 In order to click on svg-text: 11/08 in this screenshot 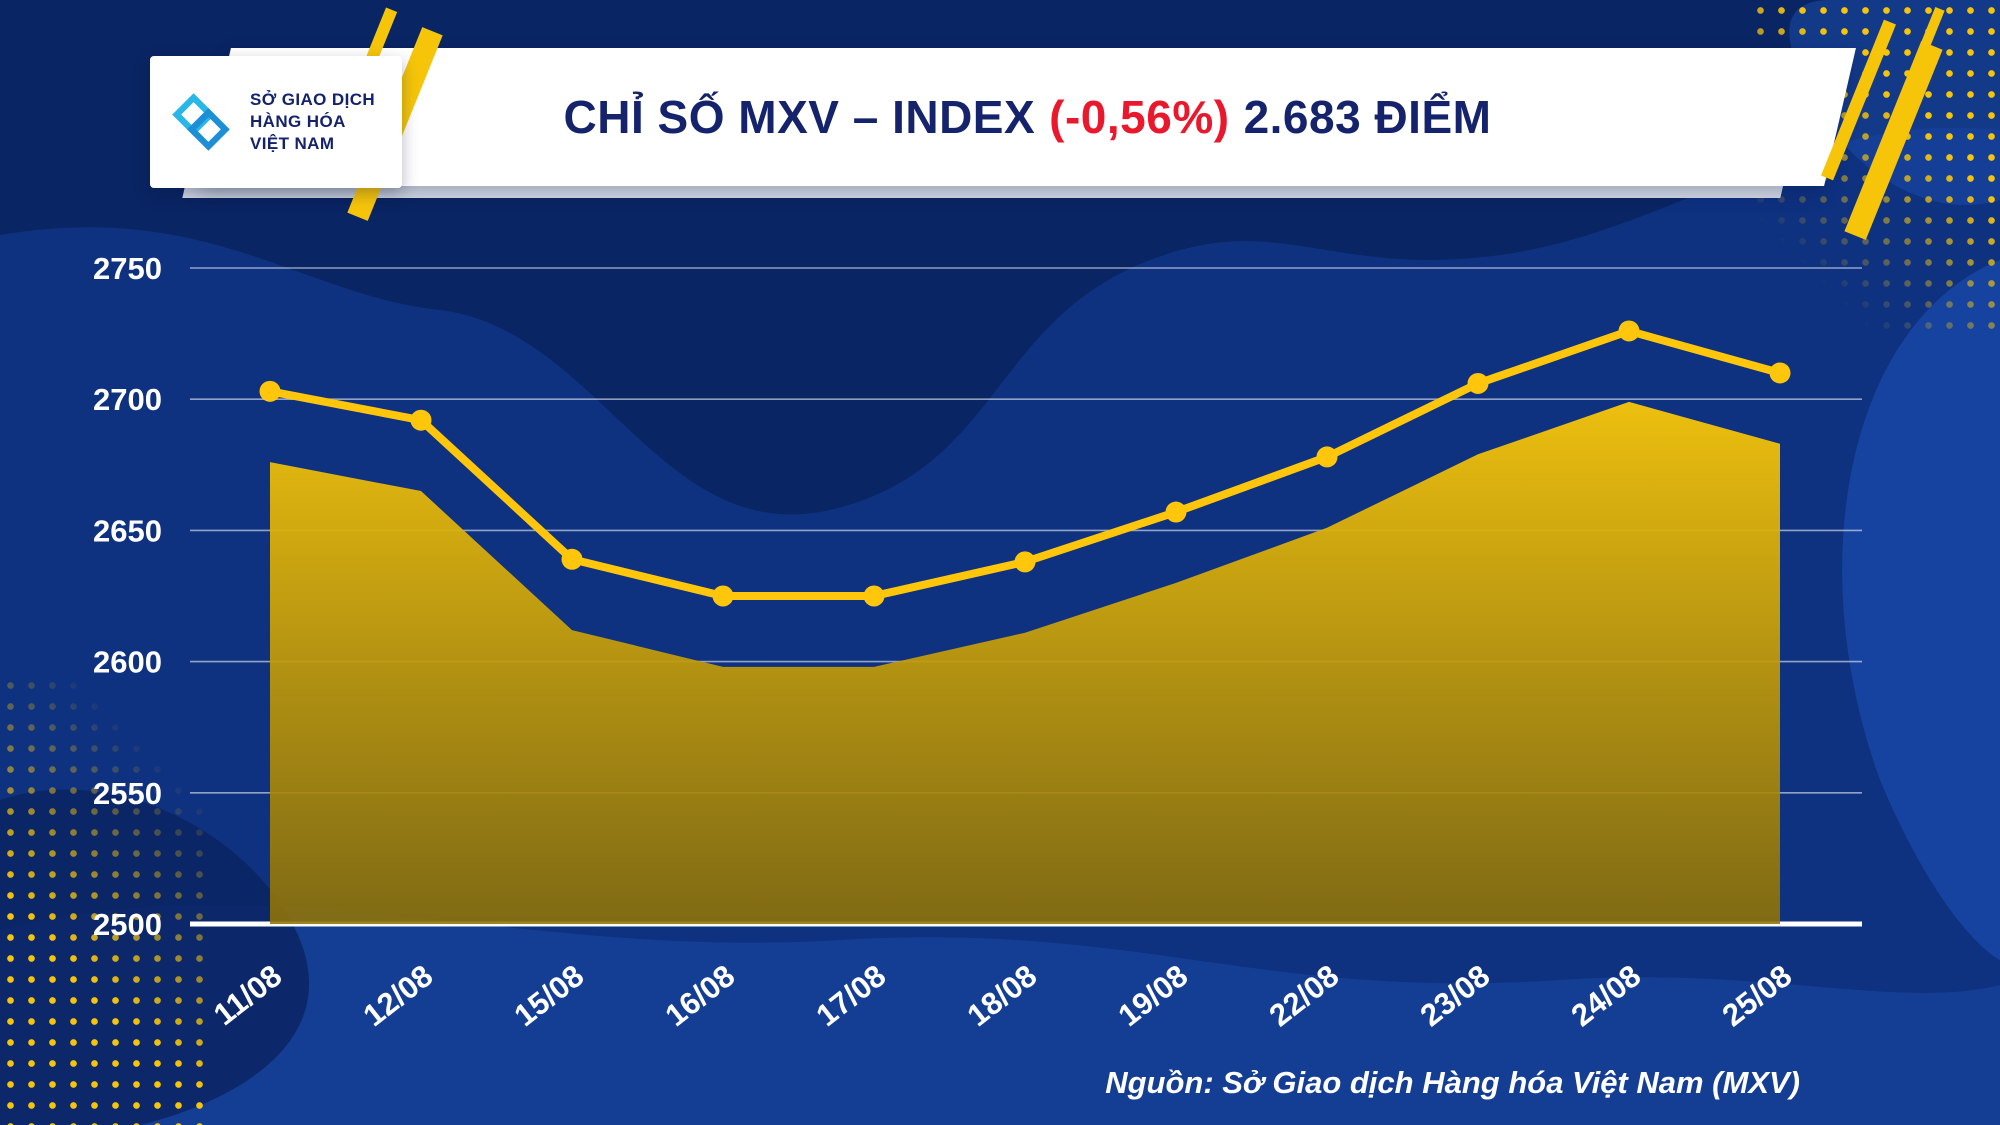, I will do `click(247, 995)`.